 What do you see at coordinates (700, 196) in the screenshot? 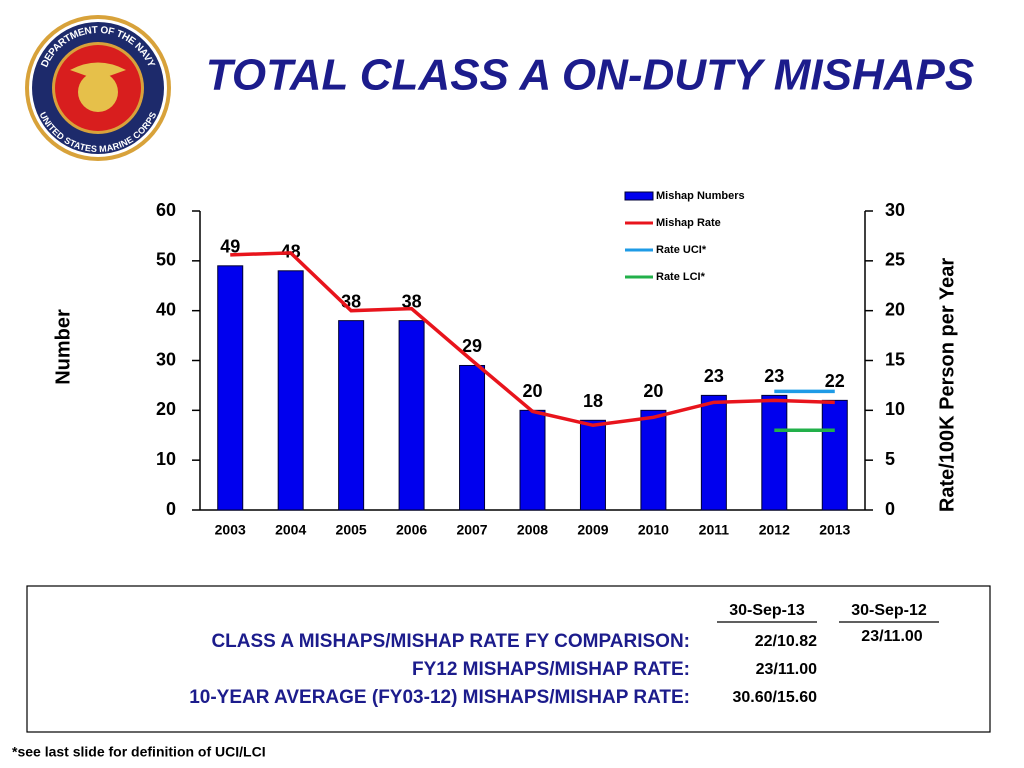
I see `legend-label: Mishap Numbers` at bounding box center [700, 196].